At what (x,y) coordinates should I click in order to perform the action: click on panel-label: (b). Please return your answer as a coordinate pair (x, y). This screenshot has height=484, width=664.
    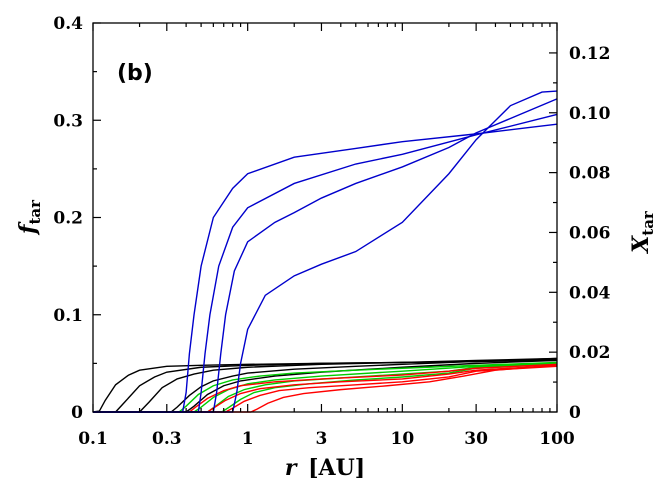
    Looking at the image, I should click on (135, 73).